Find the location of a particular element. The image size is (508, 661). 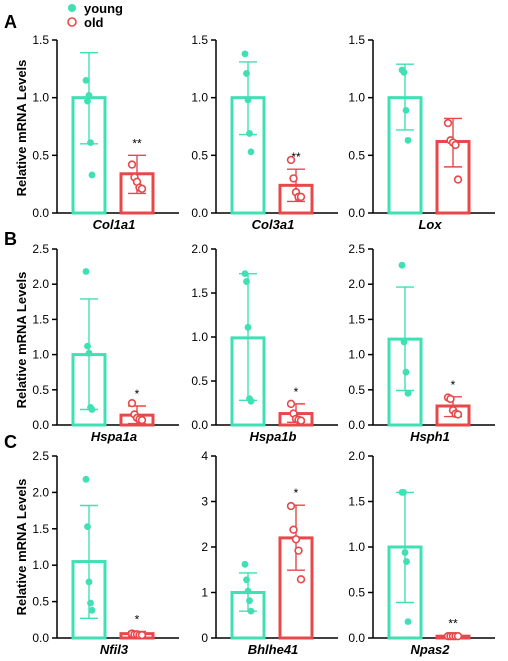

panel-col3a1: 0.0 0.5 1.0 1.5 Col3a1 ** is located at coordinates (264, 132).